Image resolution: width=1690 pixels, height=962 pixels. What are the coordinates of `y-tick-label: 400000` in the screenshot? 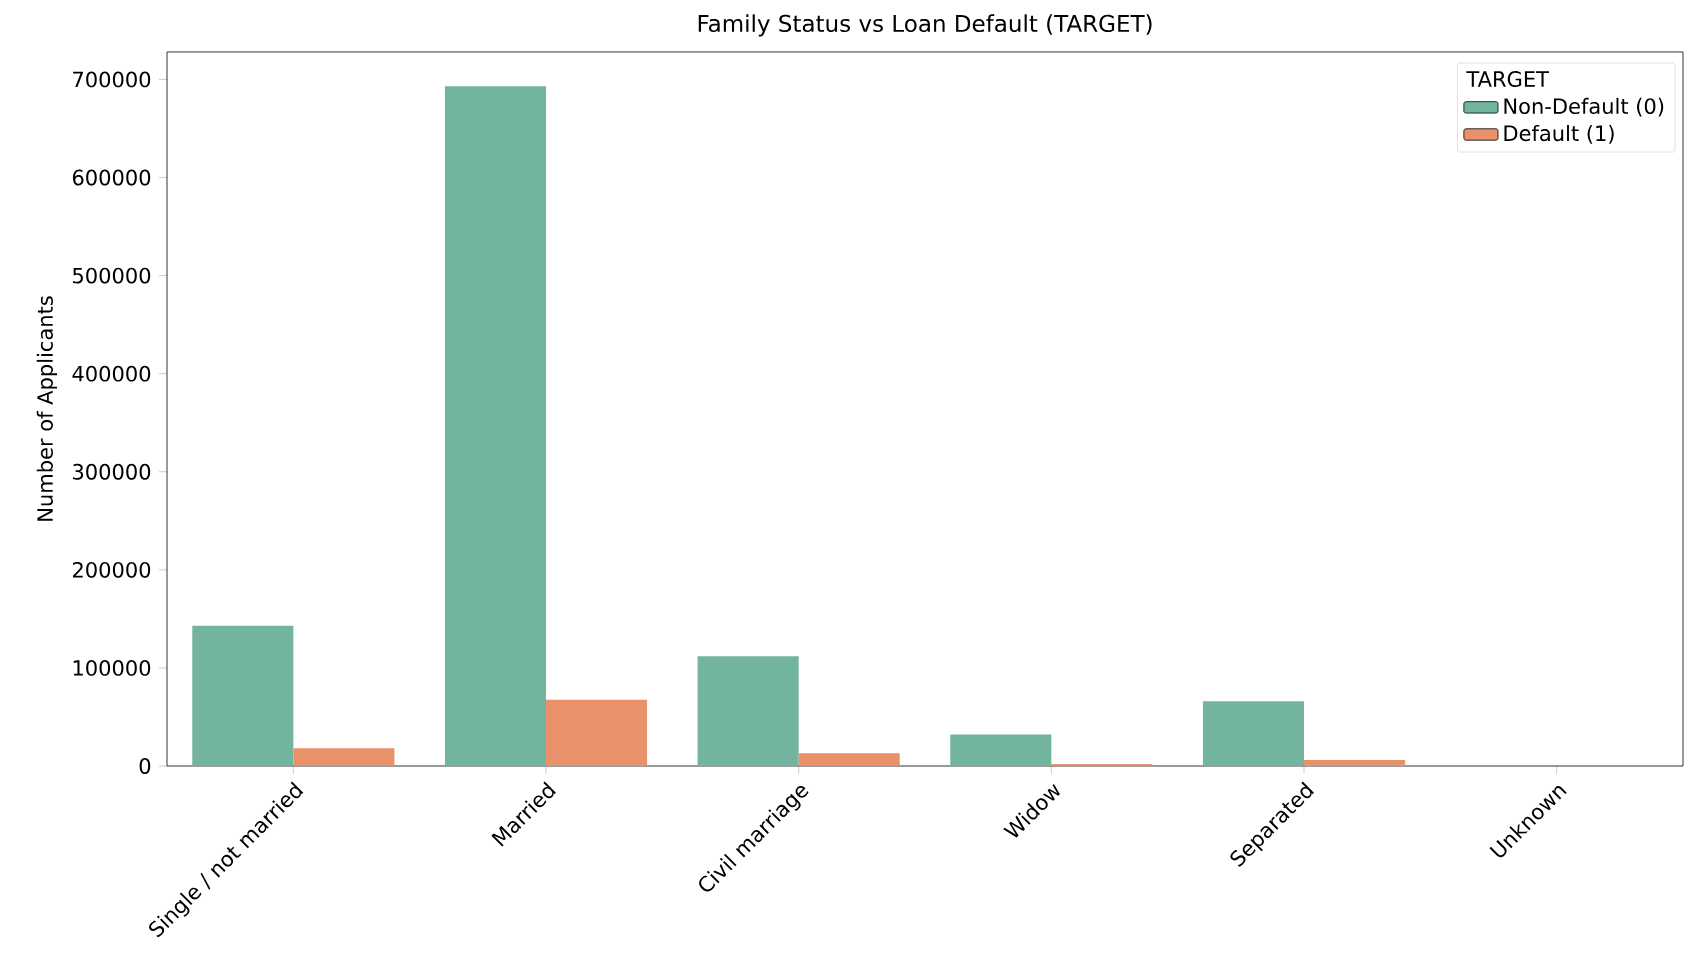 It's located at (111, 373).